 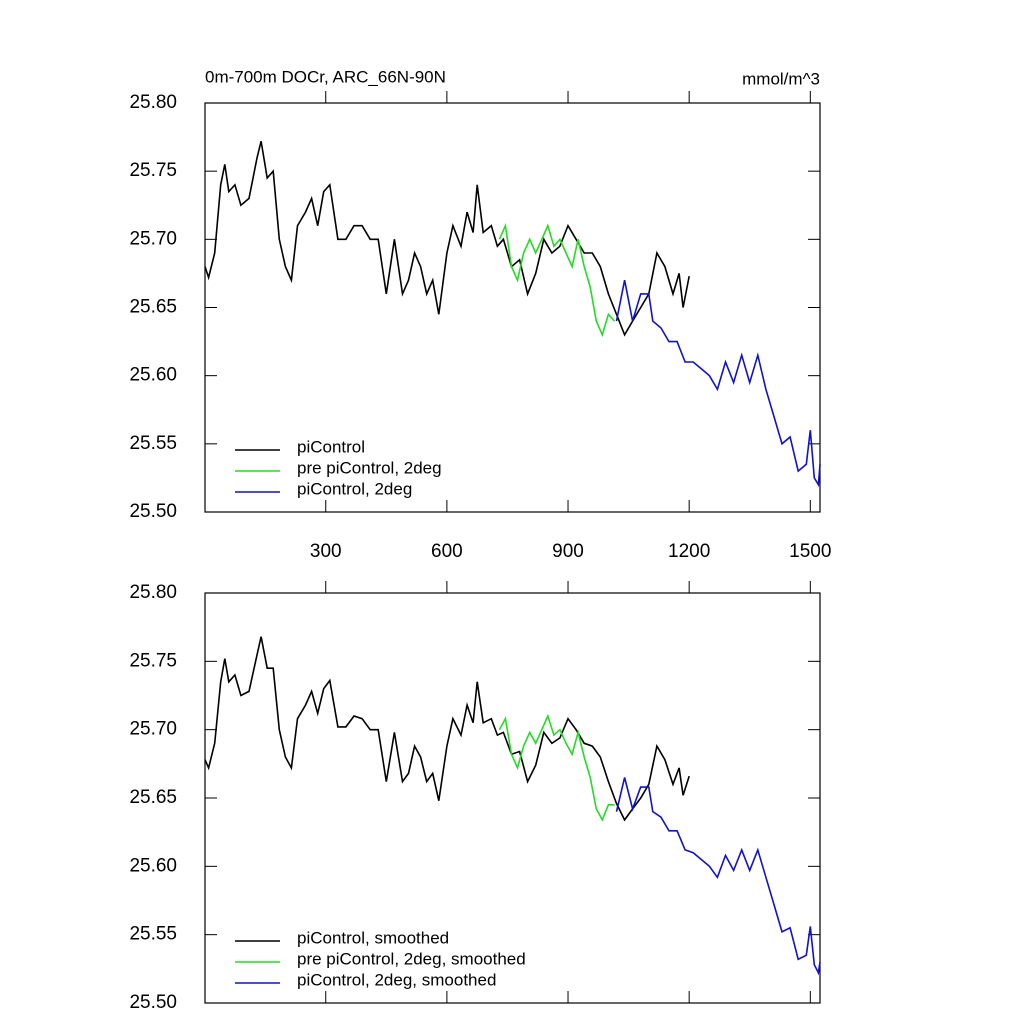 What do you see at coordinates (411, 958) in the screenshot?
I see `legend-label: pre piControl, 2deg, smoothed` at bounding box center [411, 958].